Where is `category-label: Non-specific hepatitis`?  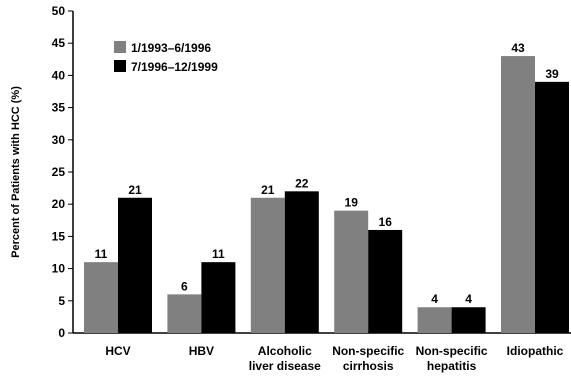 category-label: Non-specific hepatitis is located at coordinates (452, 358).